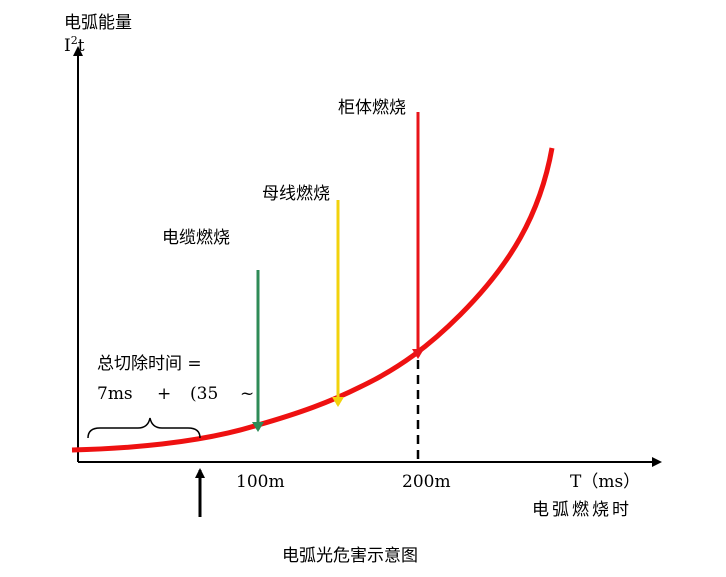 The width and height of the screenshot is (726, 577). Describe the element at coordinates (582, 510) in the screenshot. I see `x-axis-title: 电弧燃烧时` at that location.